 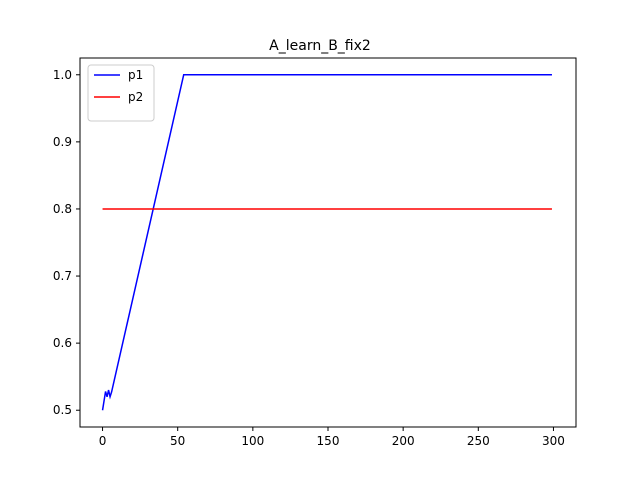 What do you see at coordinates (62, 410) in the screenshot?
I see `y-tick-label: 0.5` at bounding box center [62, 410].